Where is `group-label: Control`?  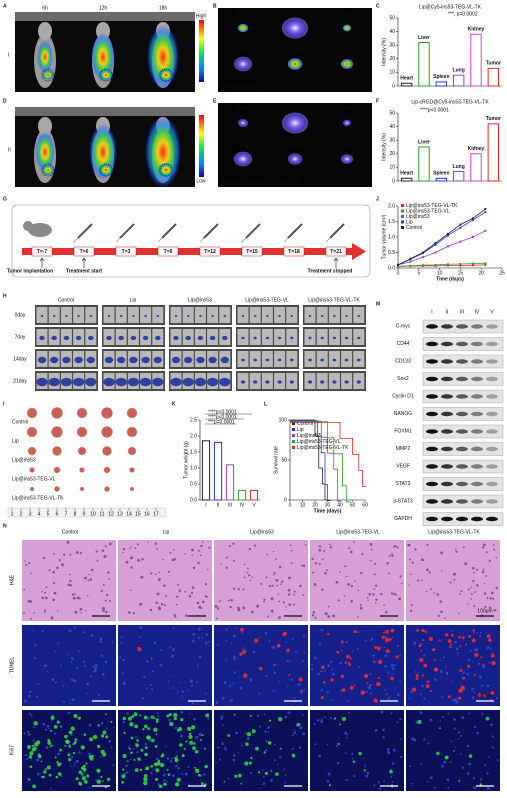 group-label: Control is located at coordinates (20, 422).